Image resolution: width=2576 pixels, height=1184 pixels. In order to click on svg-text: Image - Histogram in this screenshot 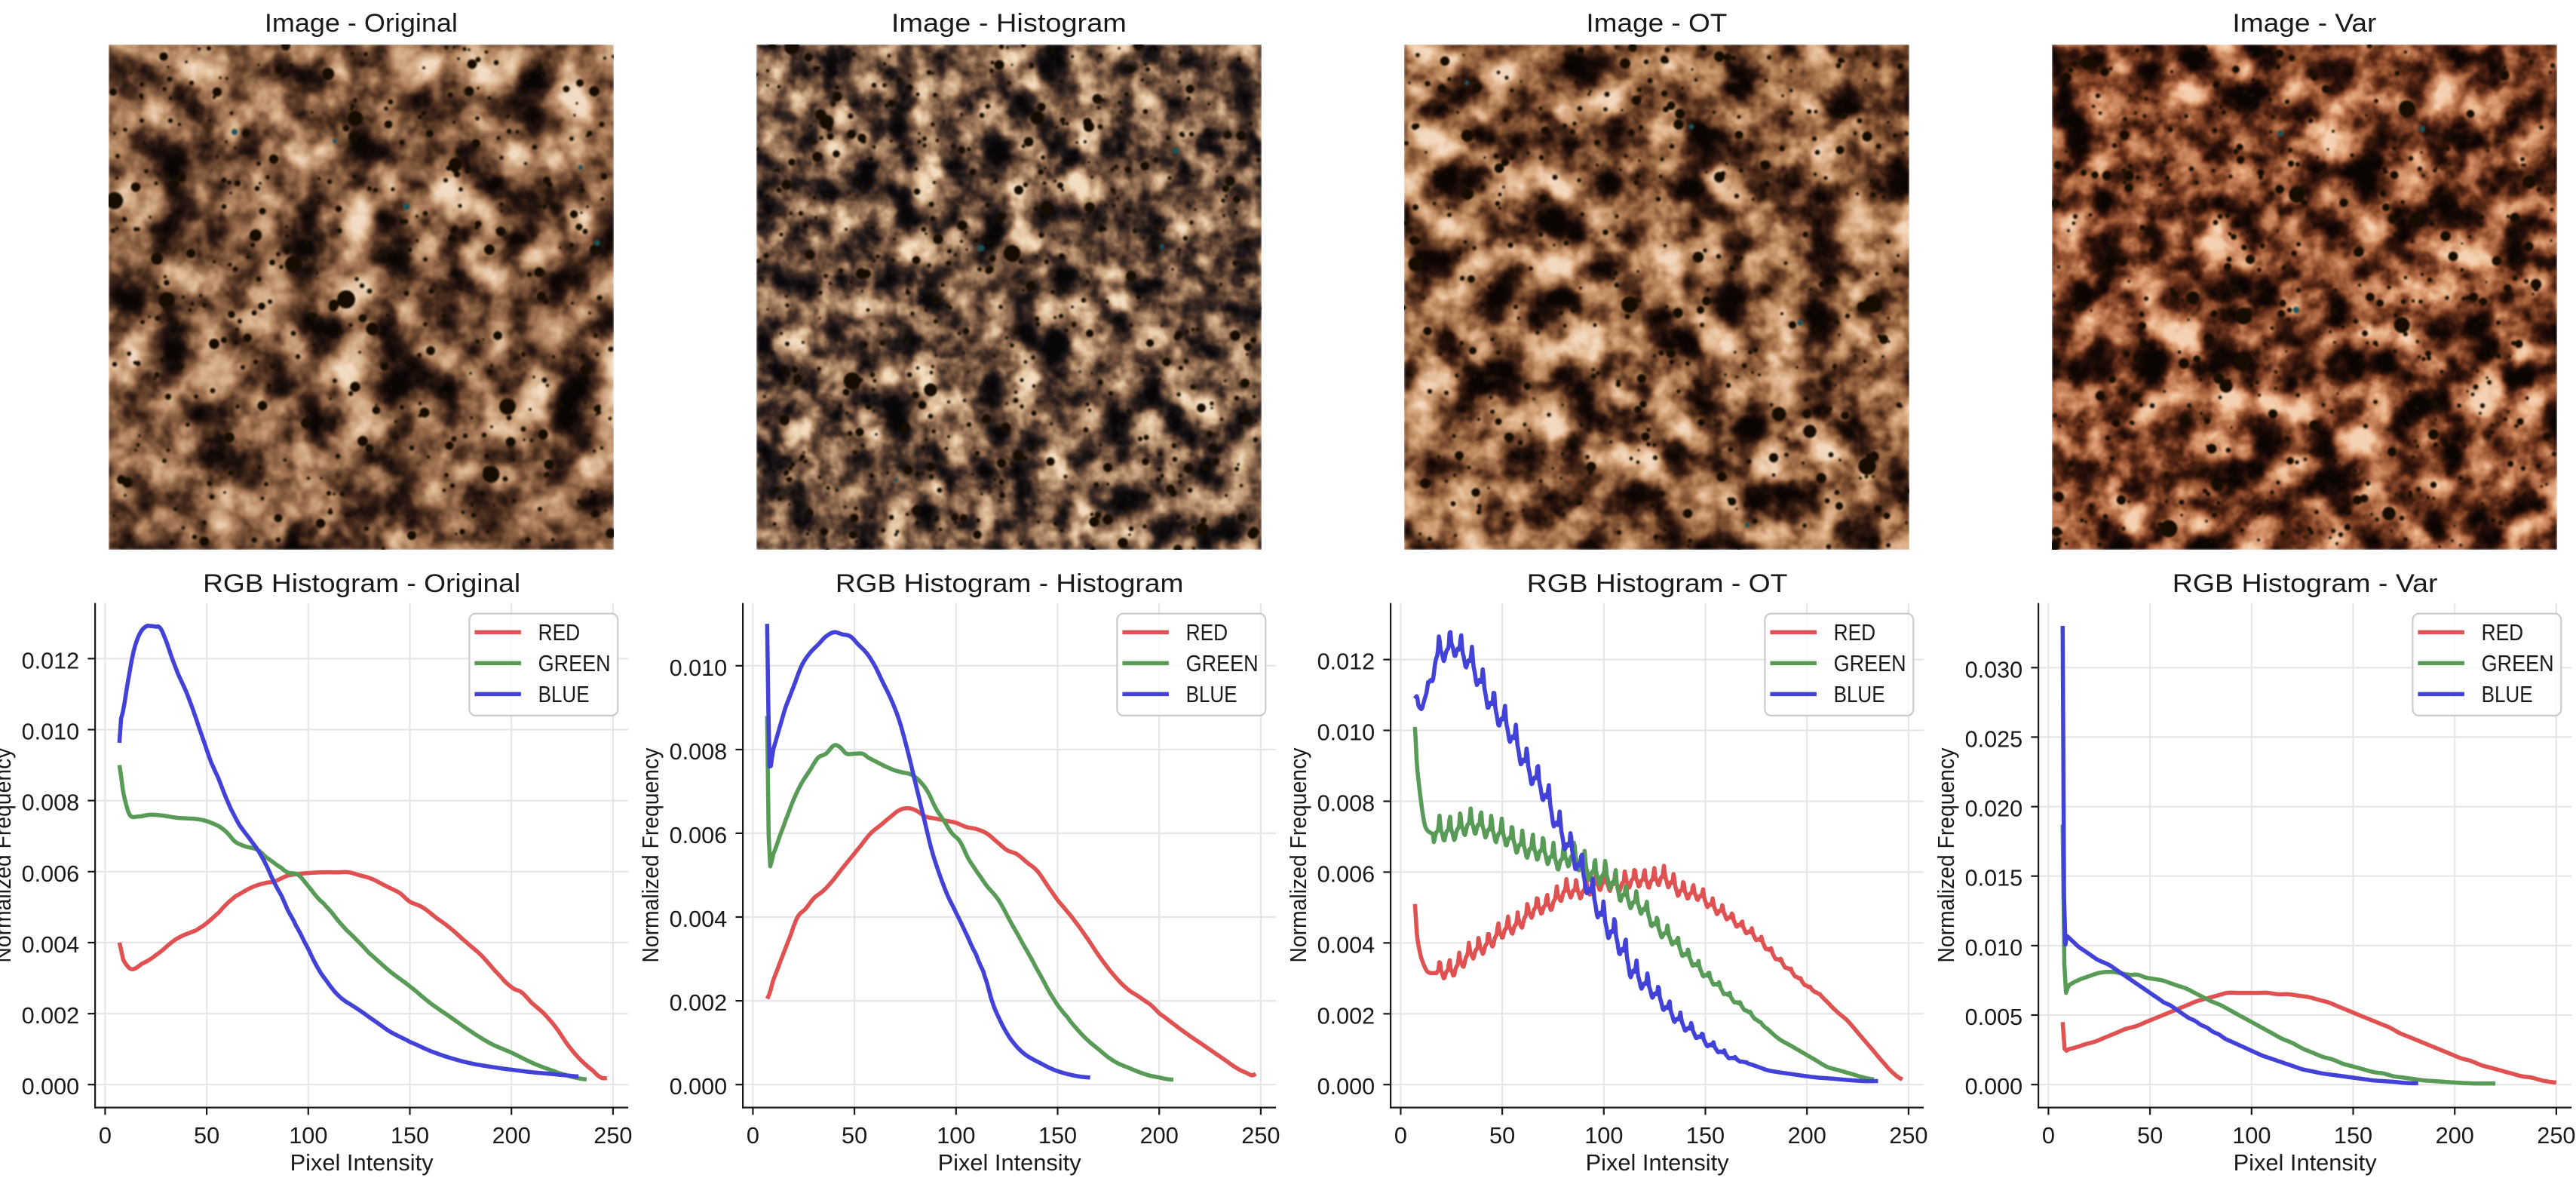, I will do `click(1009, 24)`.